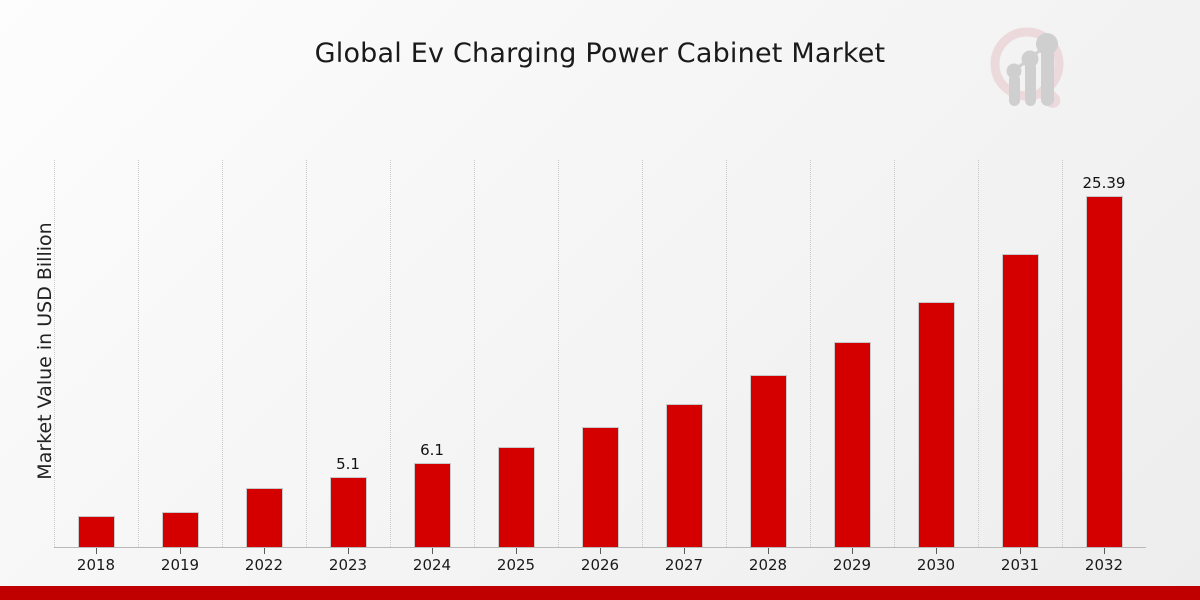 The width and height of the screenshot is (1200, 600). I want to click on x-tick-2026, so click(600, 551).